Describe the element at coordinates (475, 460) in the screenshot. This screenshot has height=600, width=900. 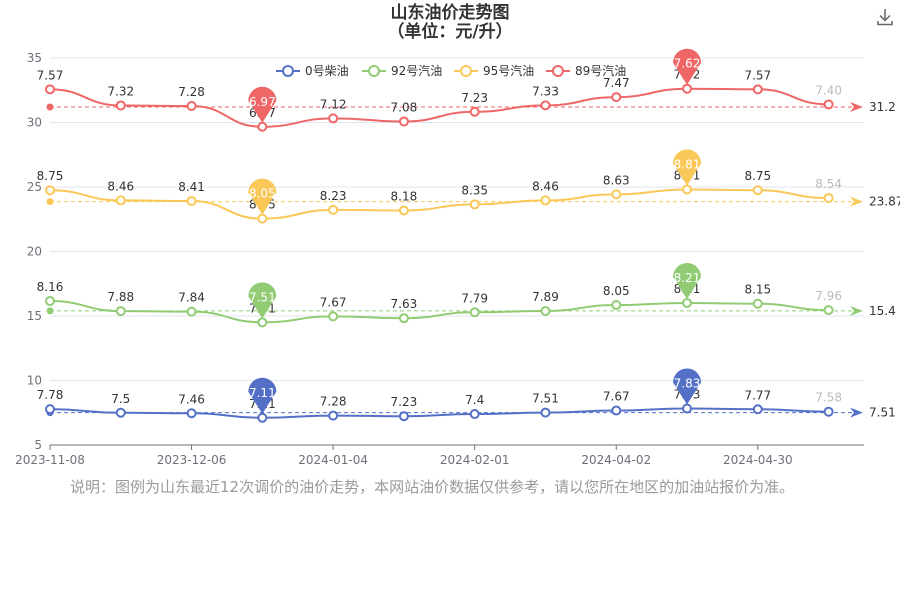
I see `x-tick-label: 2024-02-01` at that location.